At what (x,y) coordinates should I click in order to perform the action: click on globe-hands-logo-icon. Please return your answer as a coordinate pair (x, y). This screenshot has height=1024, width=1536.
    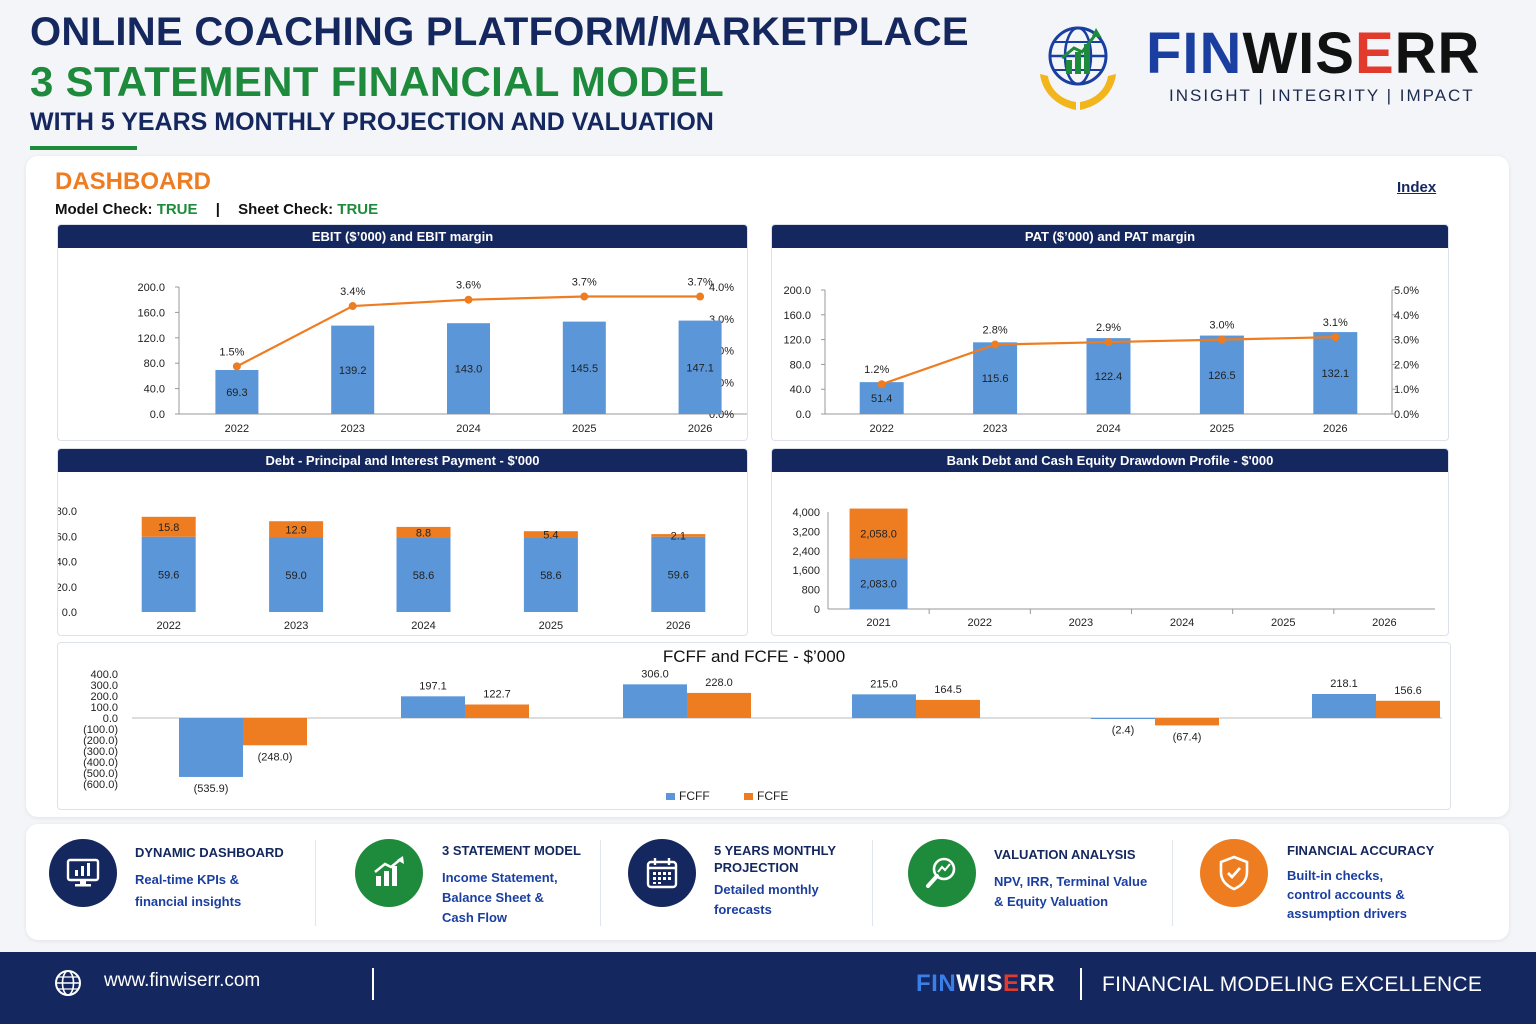
    Looking at the image, I should click on (1078, 68).